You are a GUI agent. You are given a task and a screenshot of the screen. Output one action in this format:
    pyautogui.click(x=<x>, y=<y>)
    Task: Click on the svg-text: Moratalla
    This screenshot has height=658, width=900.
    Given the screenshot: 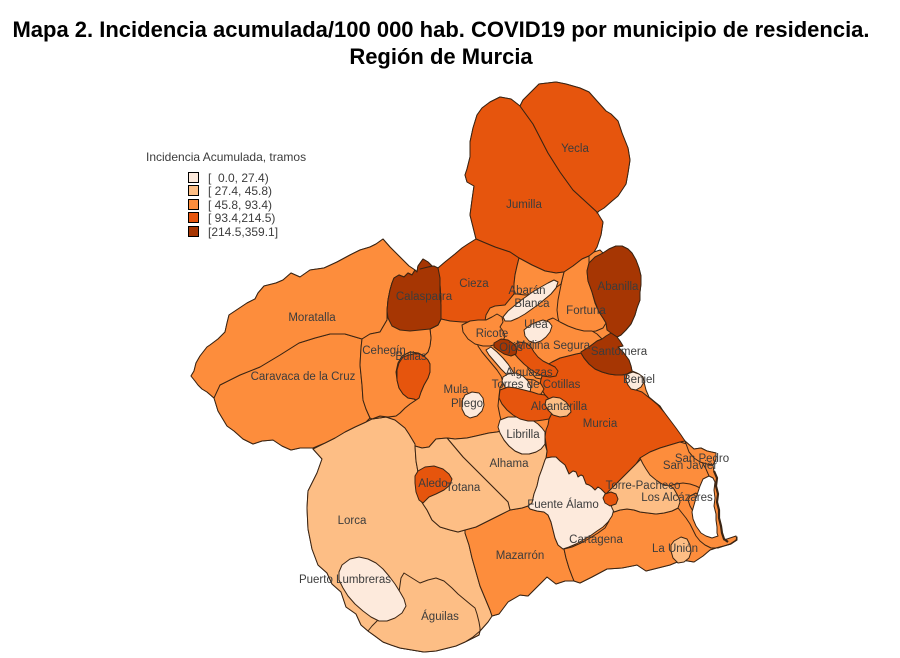 What is the action you would take?
    pyautogui.click(x=312, y=318)
    